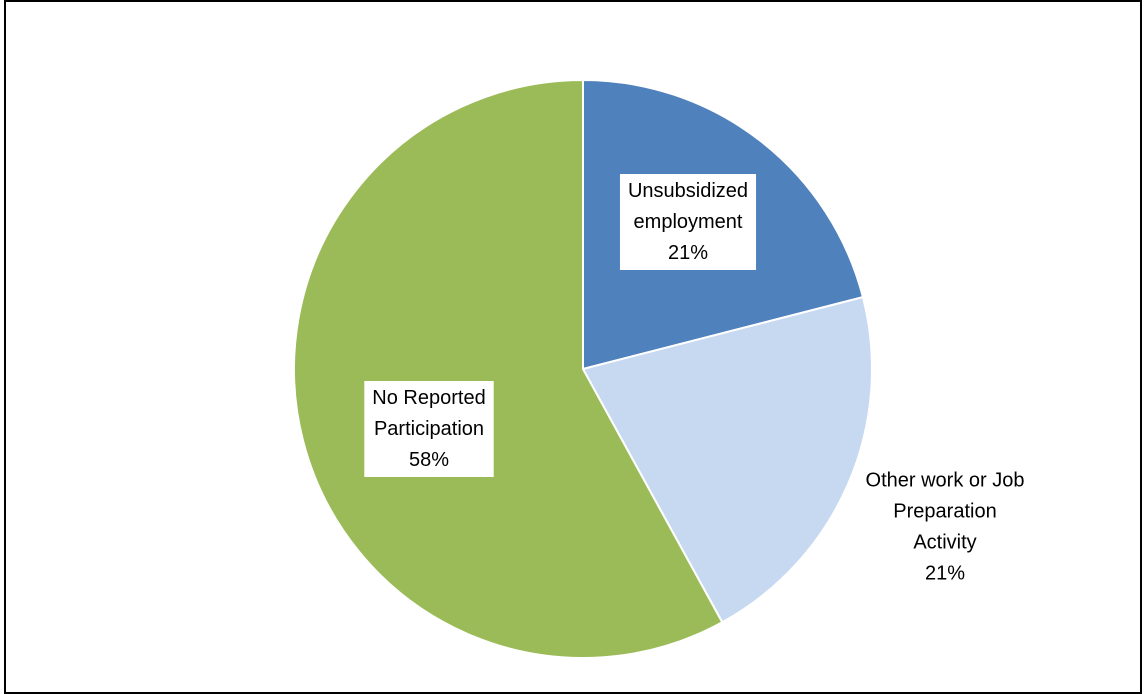 The image size is (1146, 694). Describe the element at coordinates (944, 543) in the screenshot. I see `data-label-2-line-3: Activity` at that location.